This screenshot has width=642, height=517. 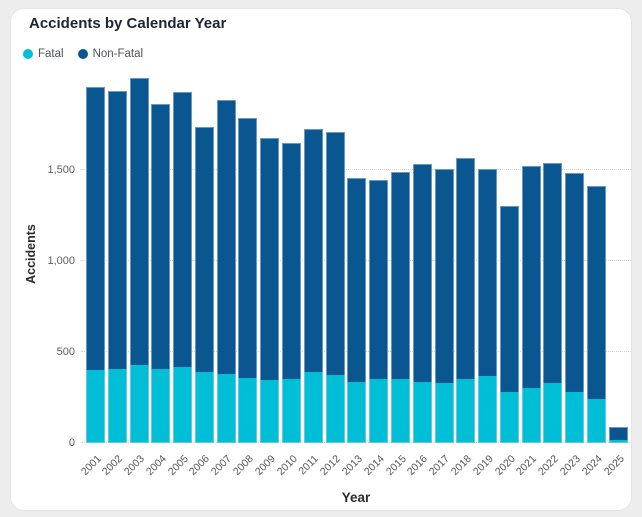 What do you see at coordinates (422, 412) in the screenshot?
I see `bar-segment-2016-fatal` at bounding box center [422, 412].